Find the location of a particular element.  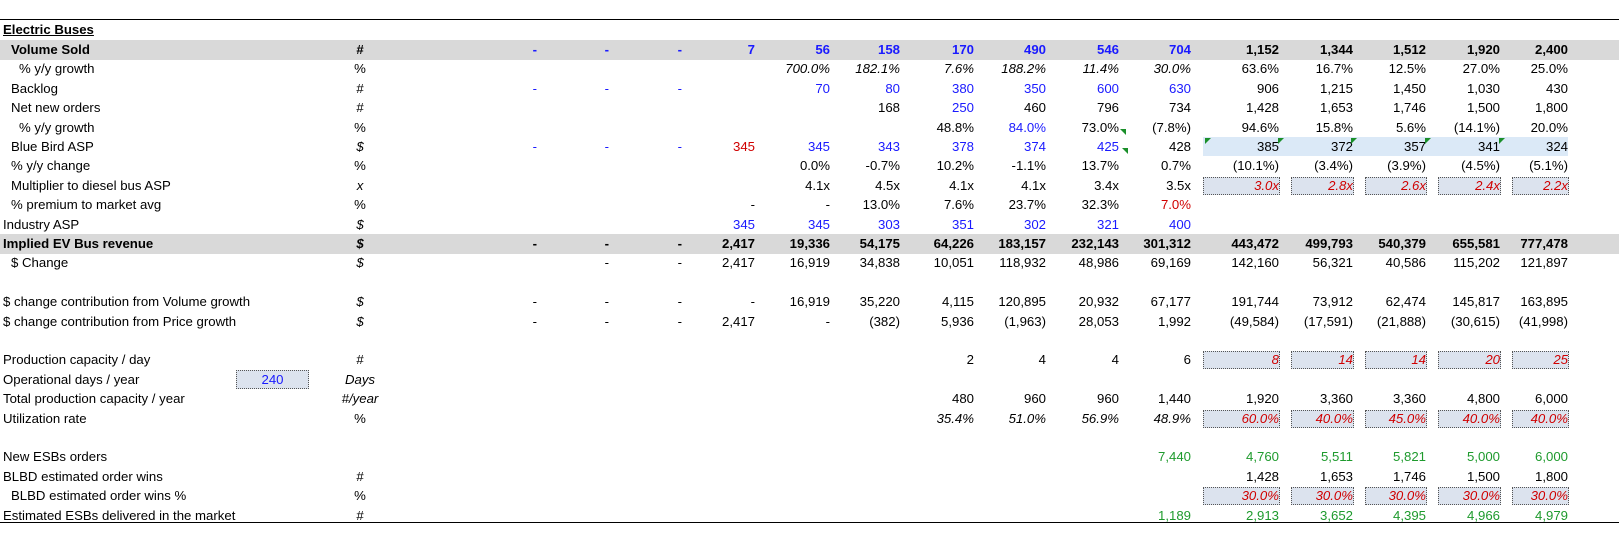

cell-value: 1,746 is located at coordinates (1409, 476).